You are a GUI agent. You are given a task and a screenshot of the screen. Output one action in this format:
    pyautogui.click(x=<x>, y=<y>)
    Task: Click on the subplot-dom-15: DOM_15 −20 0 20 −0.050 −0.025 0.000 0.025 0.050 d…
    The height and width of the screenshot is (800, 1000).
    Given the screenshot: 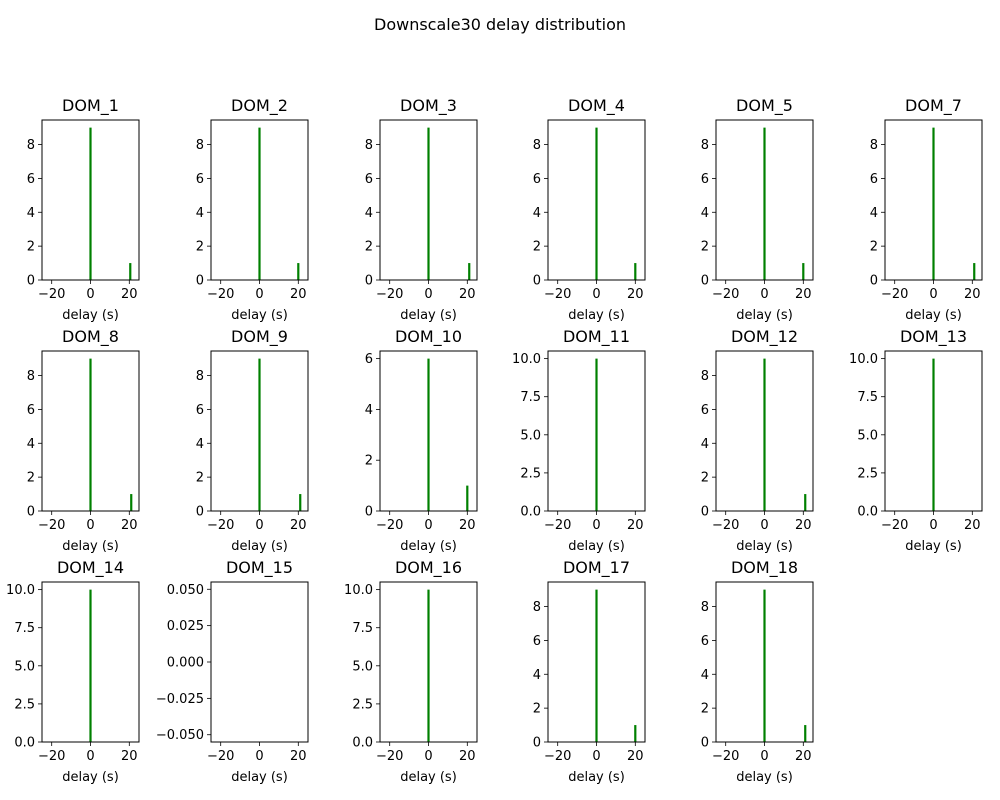 What is the action you would take?
    pyautogui.click(x=232, y=671)
    